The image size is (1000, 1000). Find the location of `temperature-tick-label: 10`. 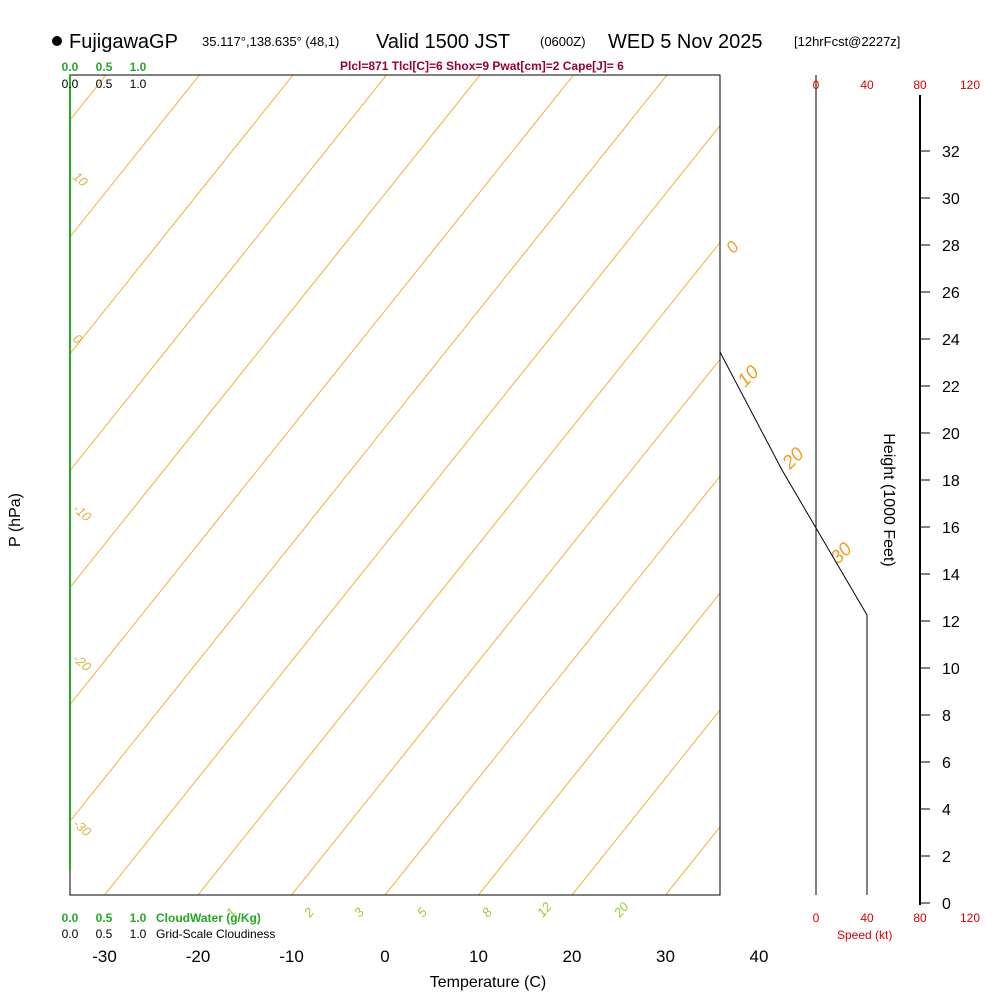

temperature-tick-label: 10 is located at coordinates (478, 956).